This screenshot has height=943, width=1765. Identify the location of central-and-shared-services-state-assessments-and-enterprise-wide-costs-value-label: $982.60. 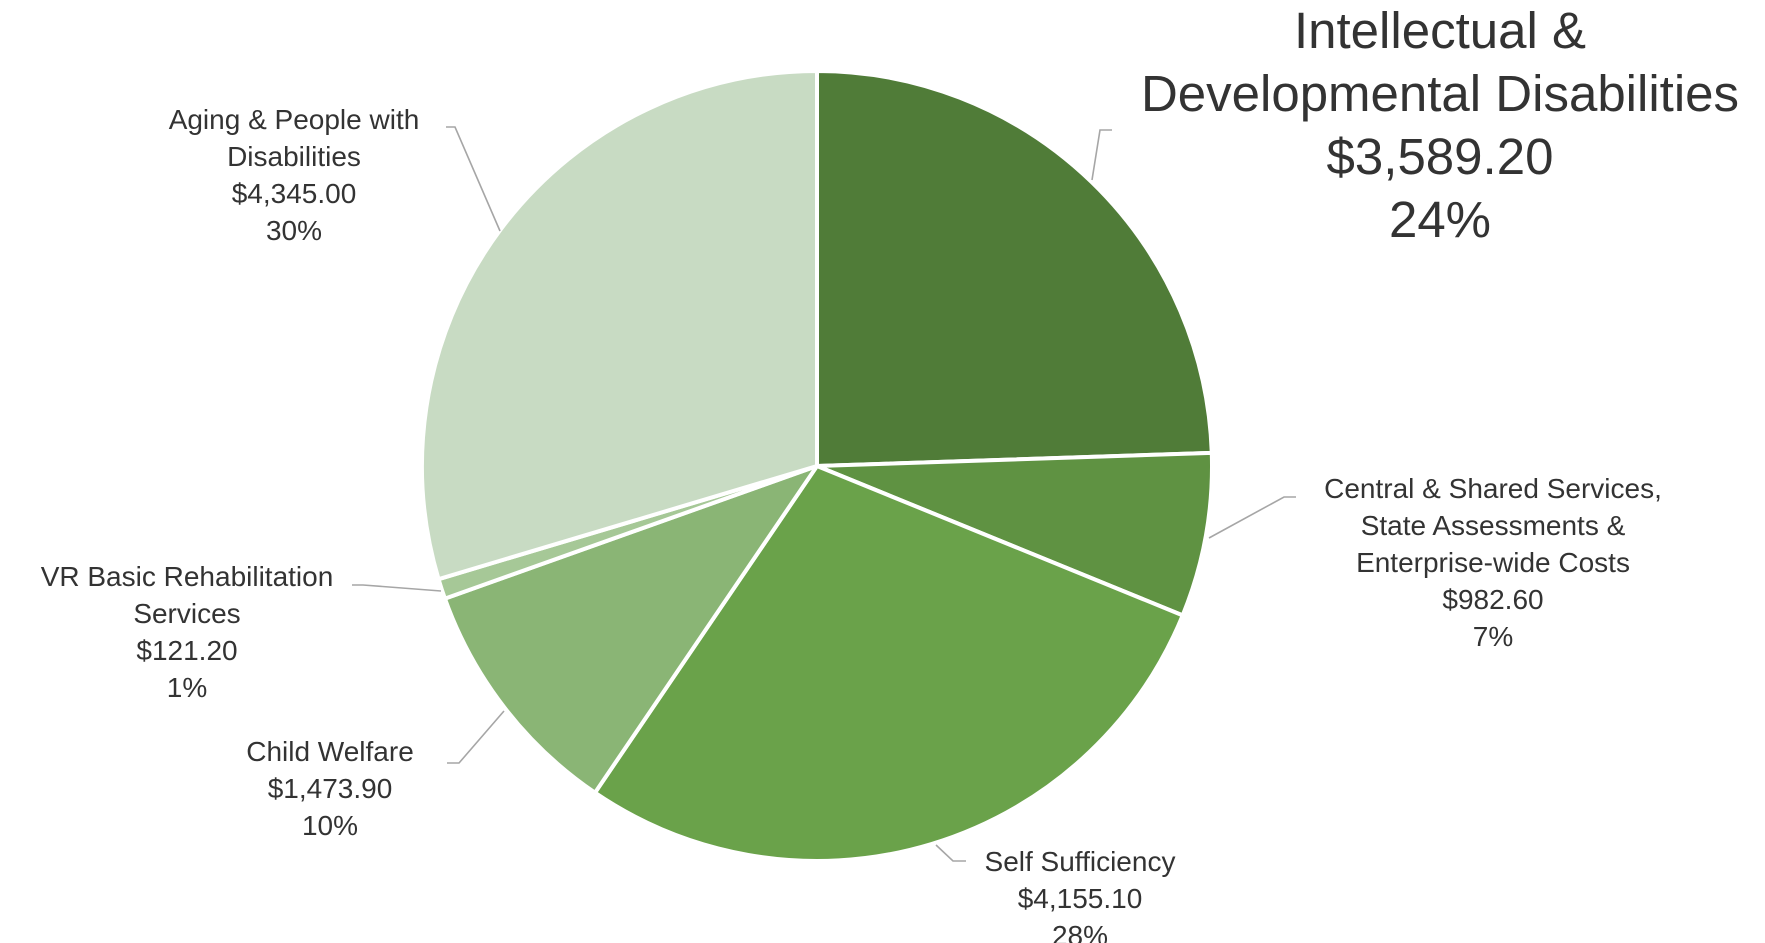
(1492, 599).